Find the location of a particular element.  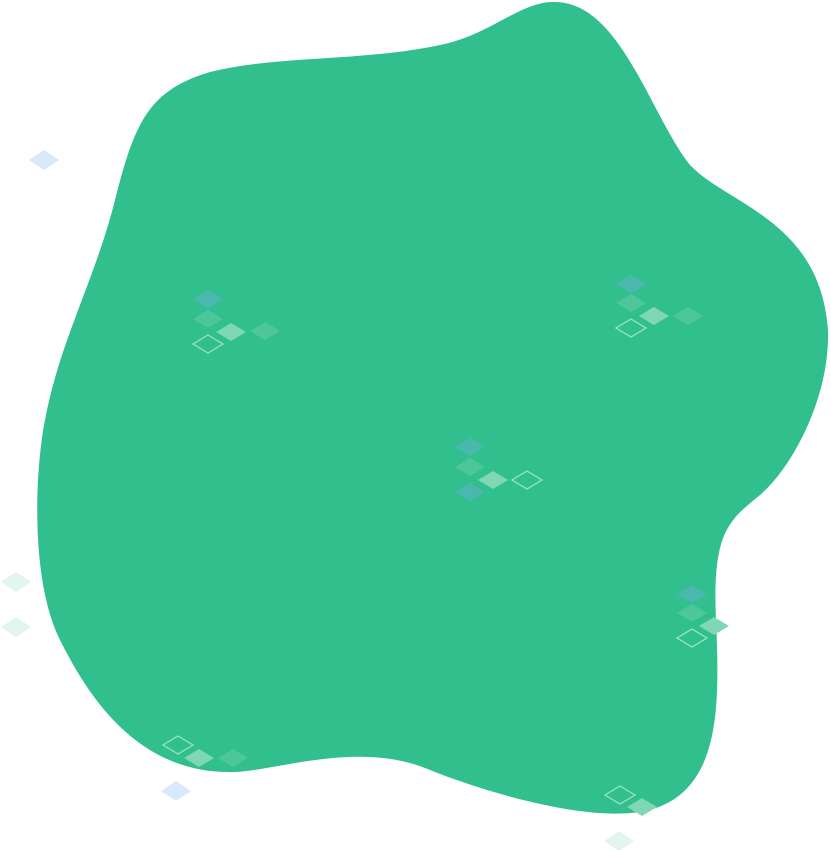

tile-cluster-left is located at coordinates (235, 322).